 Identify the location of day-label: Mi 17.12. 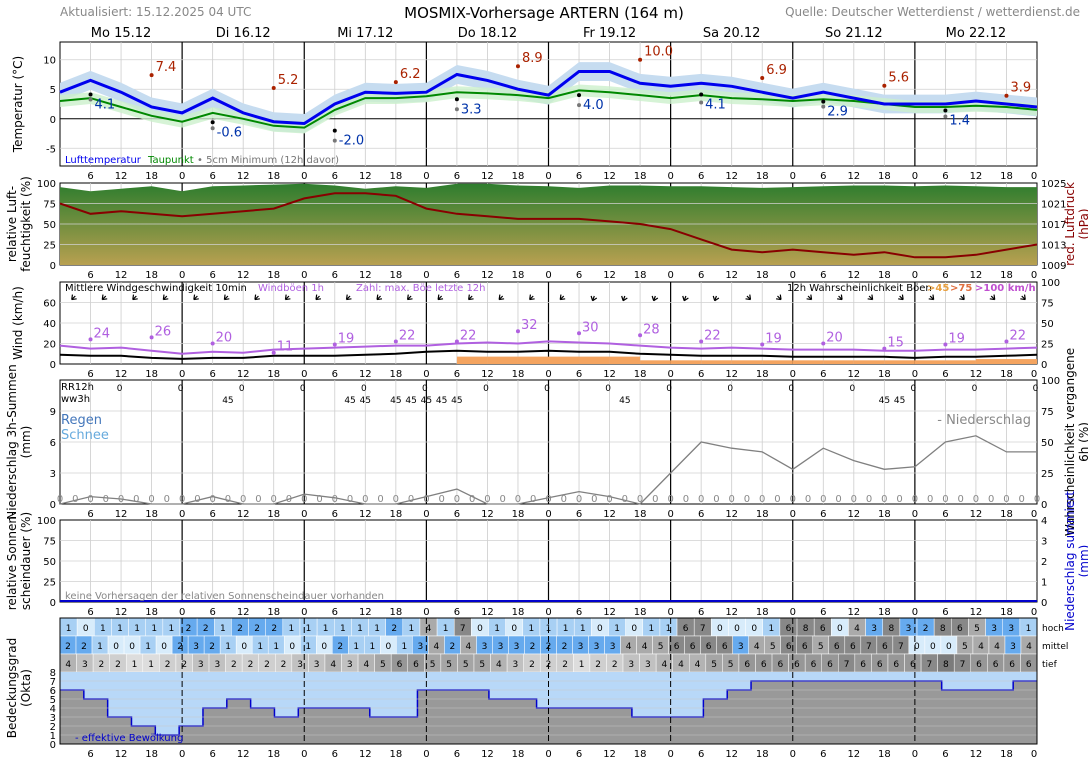
(365, 33).